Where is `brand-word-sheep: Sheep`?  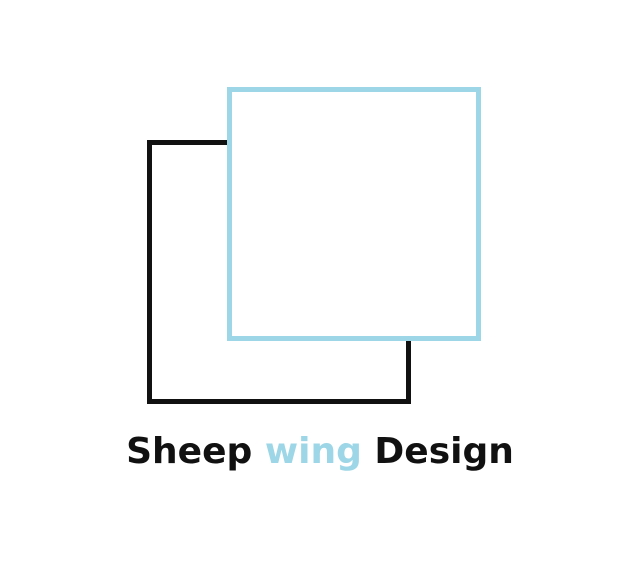 brand-word-sheep: Sheep is located at coordinates (189, 451).